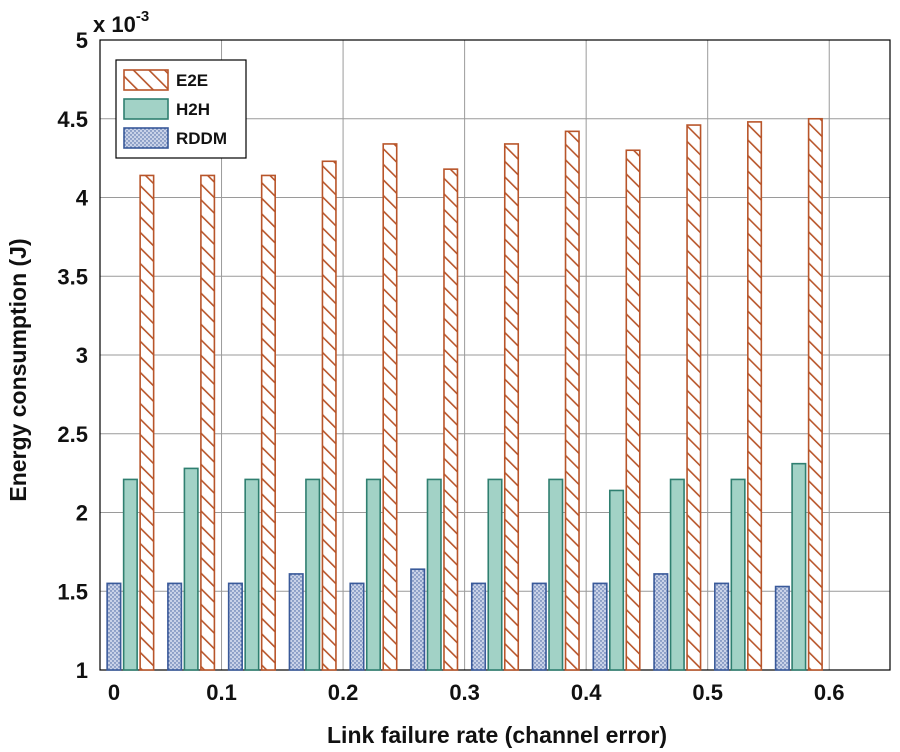 The width and height of the screenshot is (900, 752). What do you see at coordinates (82, 198) in the screenshot?
I see `y-tick-label: 4` at bounding box center [82, 198].